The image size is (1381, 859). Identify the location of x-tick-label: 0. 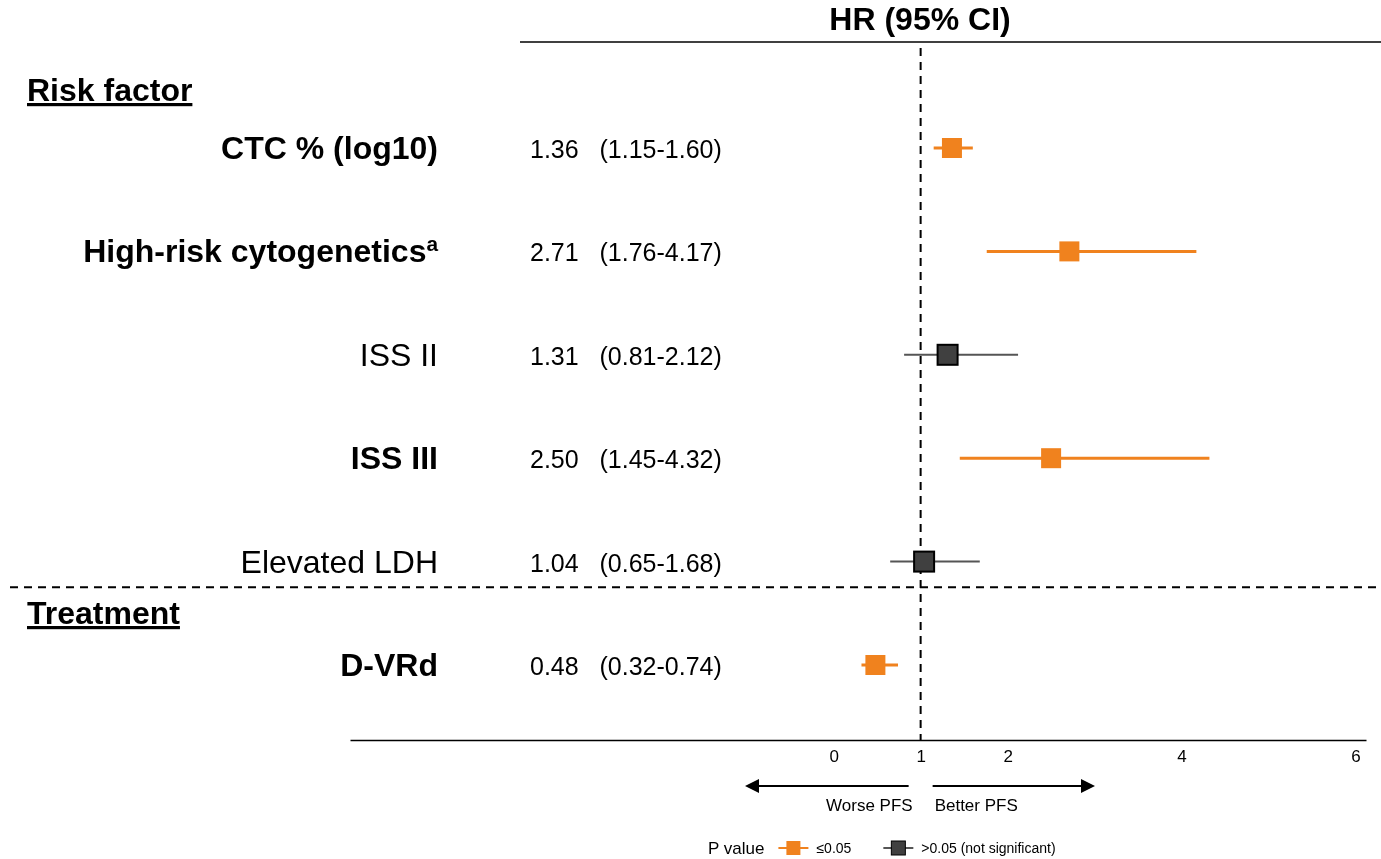
(834, 757).